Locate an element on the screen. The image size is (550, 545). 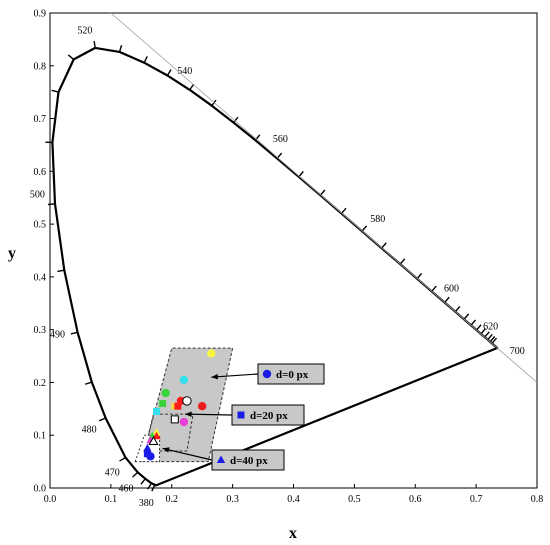
x-tick-label: 0.1 is located at coordinates (111, 499).